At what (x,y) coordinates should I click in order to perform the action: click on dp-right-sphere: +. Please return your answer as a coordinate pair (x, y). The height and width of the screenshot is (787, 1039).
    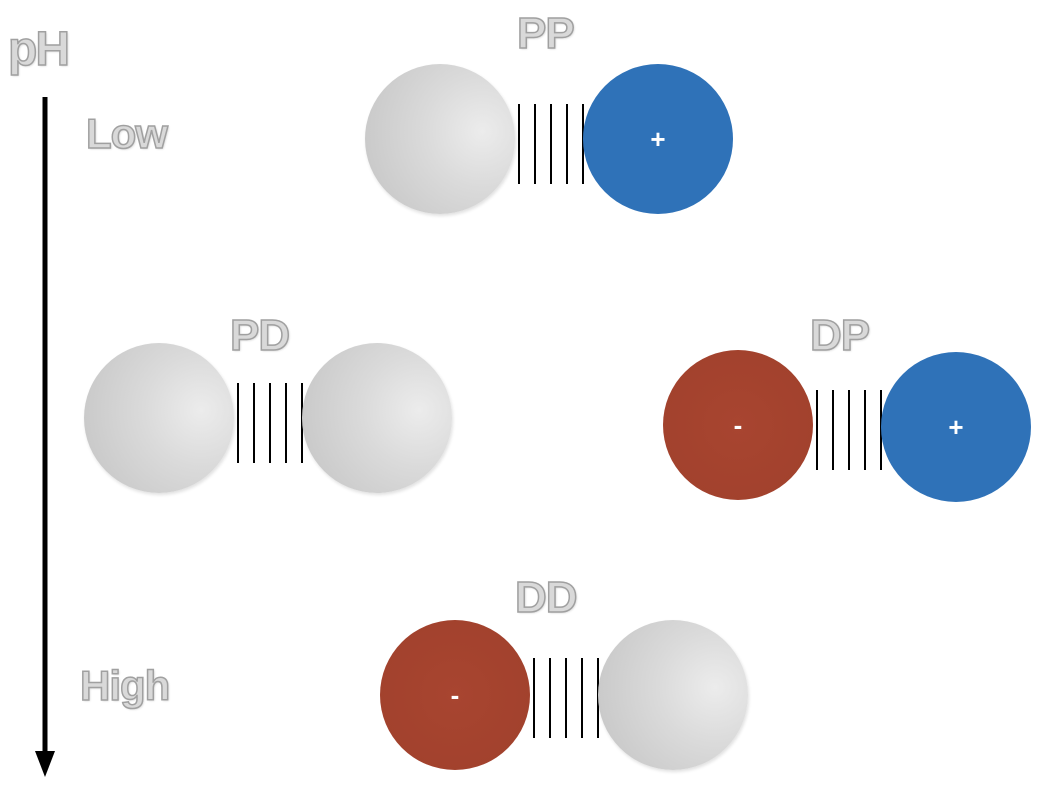
    Looking at the image, I should click on (956, 427).